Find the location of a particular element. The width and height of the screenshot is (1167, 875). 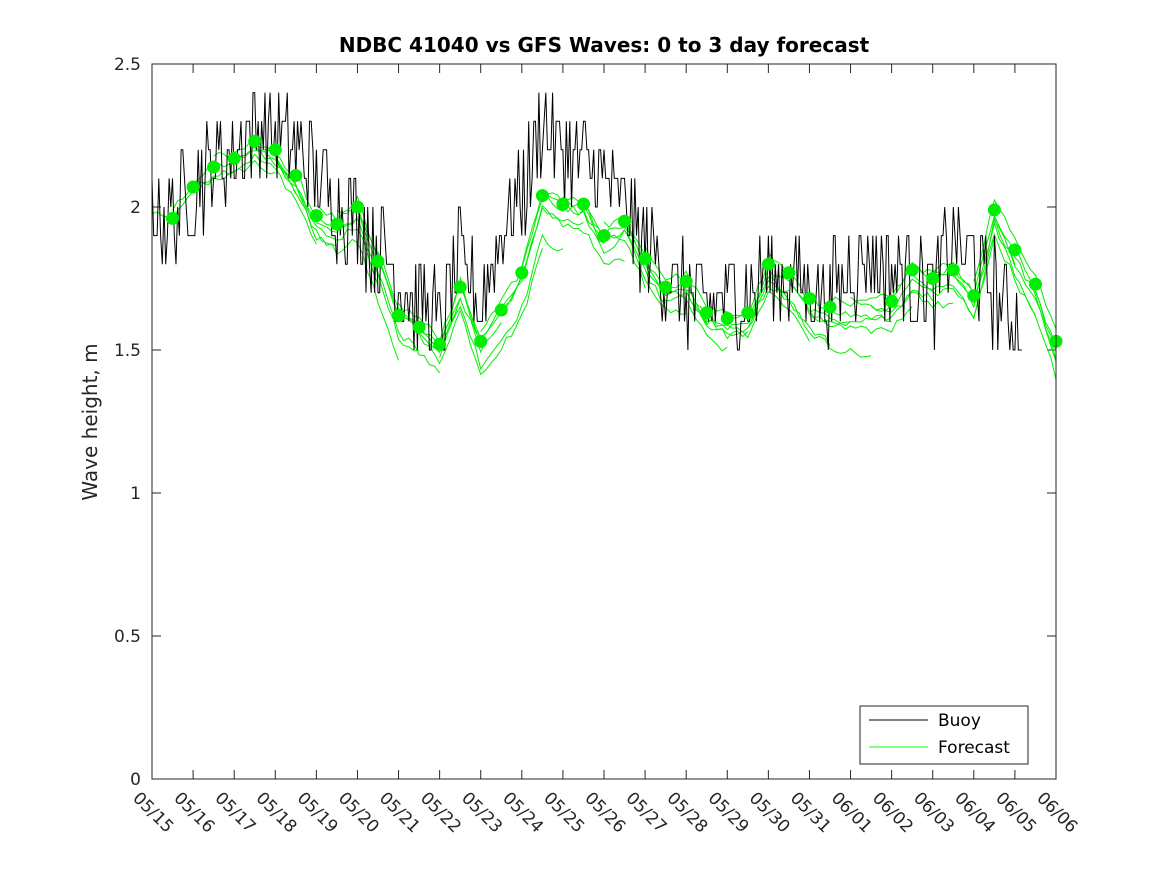

y-tick-label: 2 is located at coordinates (135, 208).